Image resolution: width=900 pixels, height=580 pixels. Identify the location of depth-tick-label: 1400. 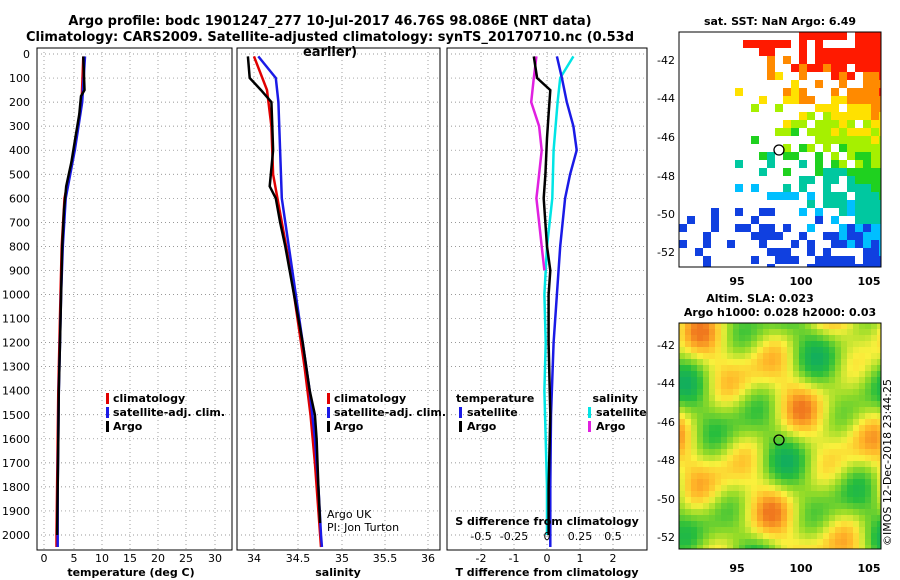
(16, 391).